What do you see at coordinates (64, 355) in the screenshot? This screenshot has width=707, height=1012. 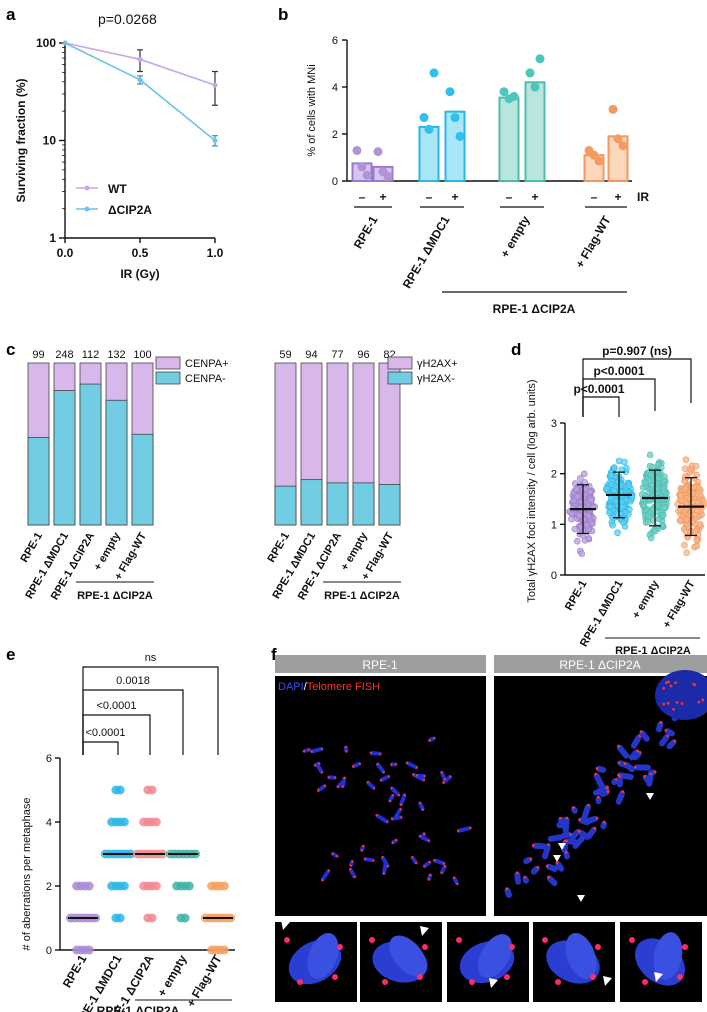 I see `c0-count-label: 248` at bounding box center [64, 355].